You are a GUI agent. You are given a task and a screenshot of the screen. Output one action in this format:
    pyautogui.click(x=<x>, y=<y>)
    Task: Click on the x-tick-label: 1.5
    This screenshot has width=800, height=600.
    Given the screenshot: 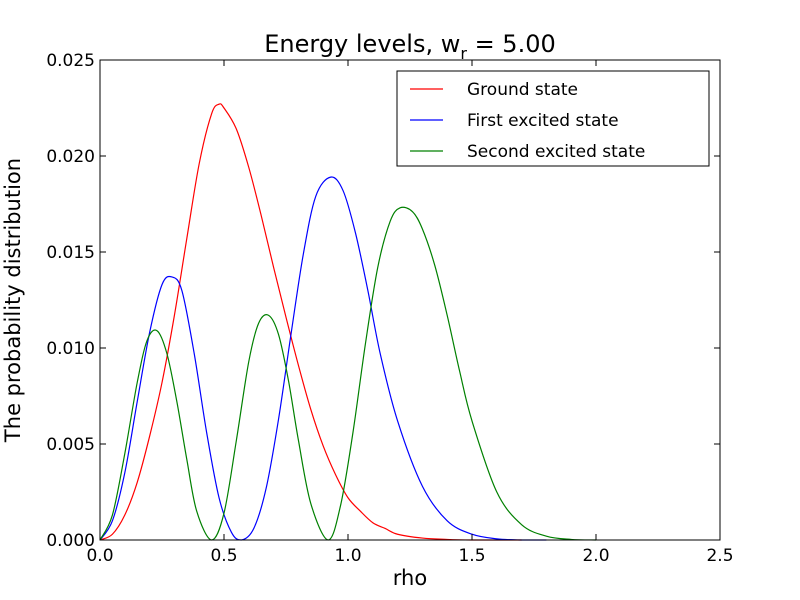 What is the action you would take?
    pyautogui.click(x=471, y=556)
    